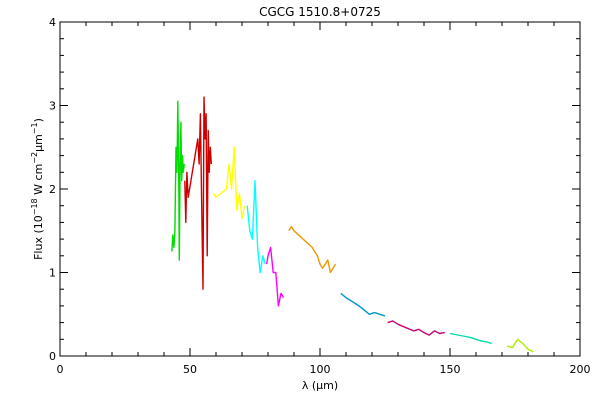  Describe the element at coordinates (580, 369) in the screenshot. I see `x-tick-label: 200` at that location.